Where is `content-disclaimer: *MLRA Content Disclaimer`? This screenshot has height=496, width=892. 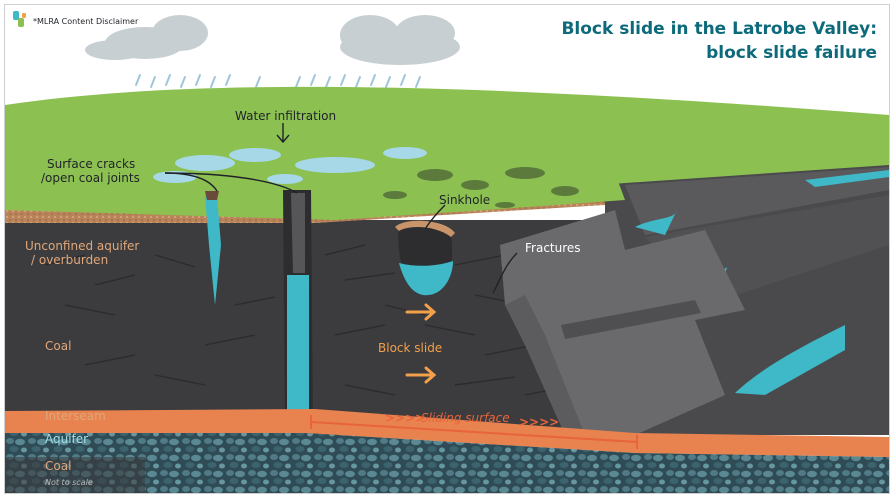 content-disclaimer: *MLRA Content Disclaimer is located at coordinates (86, 21).